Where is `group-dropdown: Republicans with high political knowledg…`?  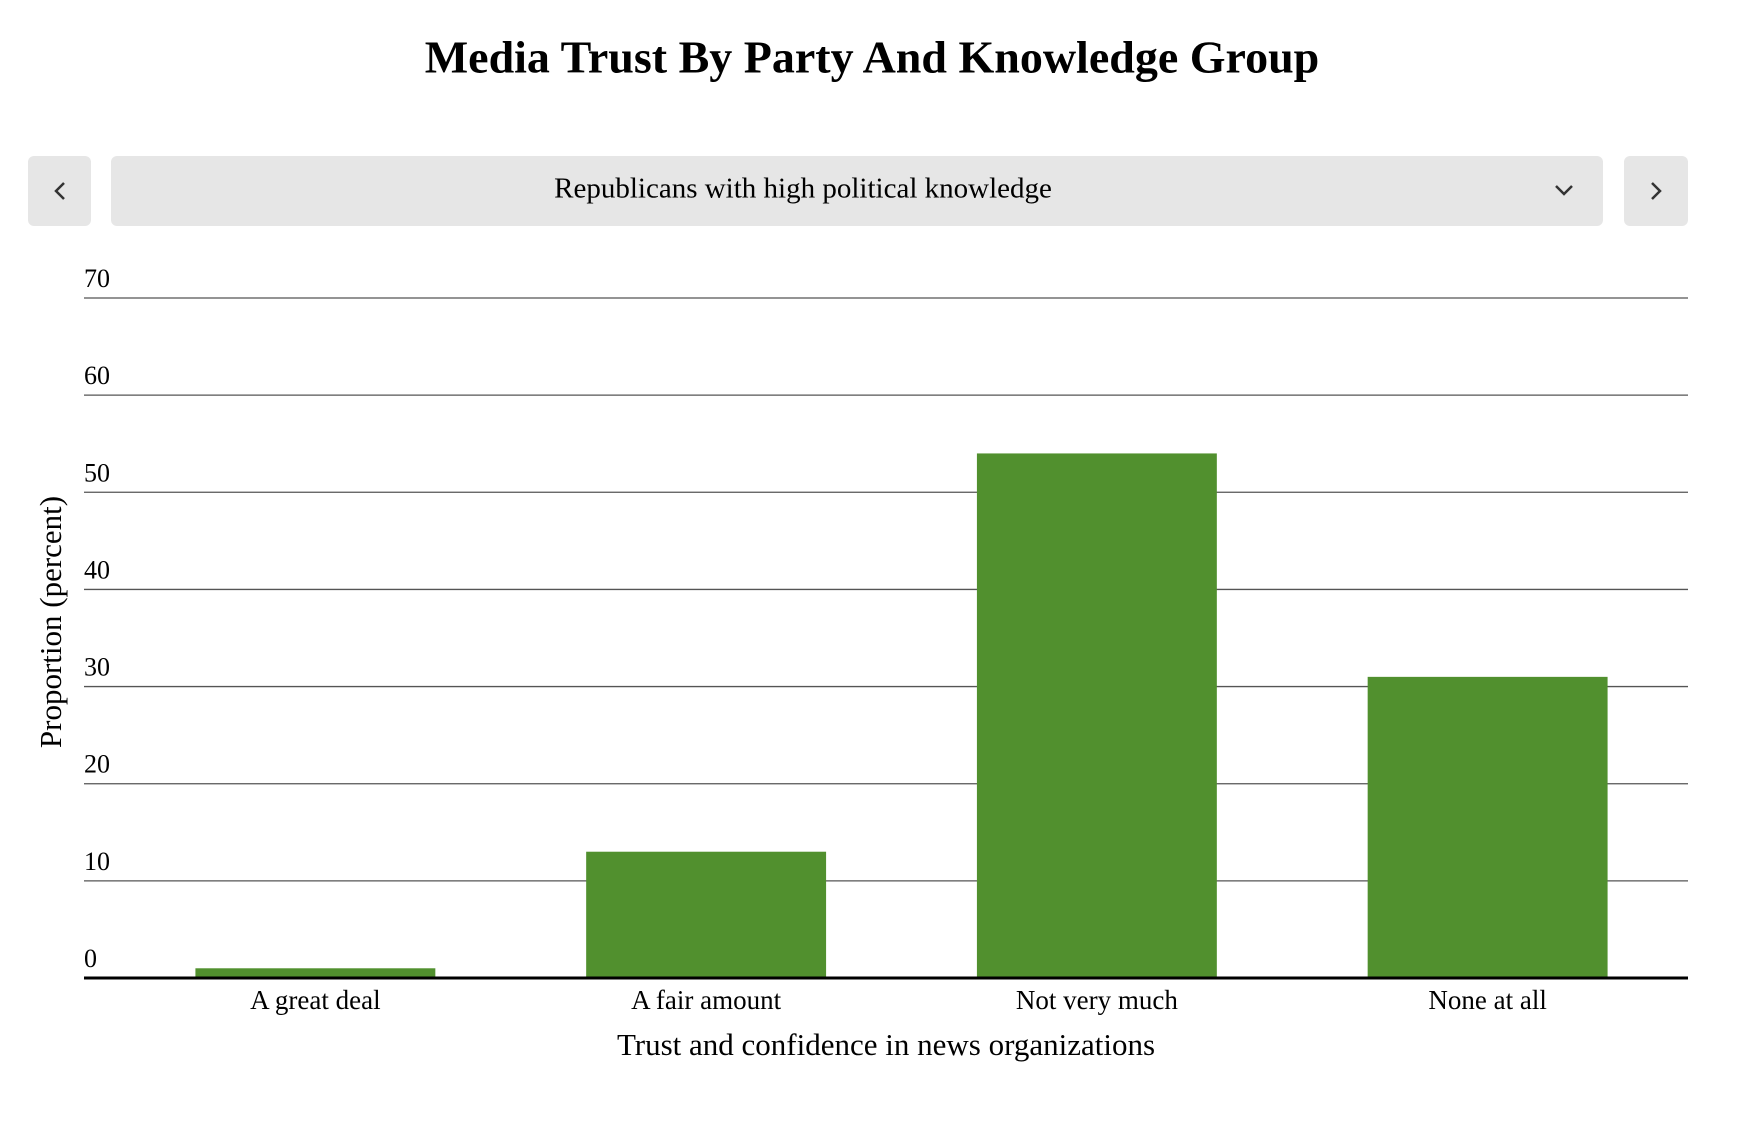 group-dropdown: Republicans with high political knowledg… is located at coordinates (857, 191).